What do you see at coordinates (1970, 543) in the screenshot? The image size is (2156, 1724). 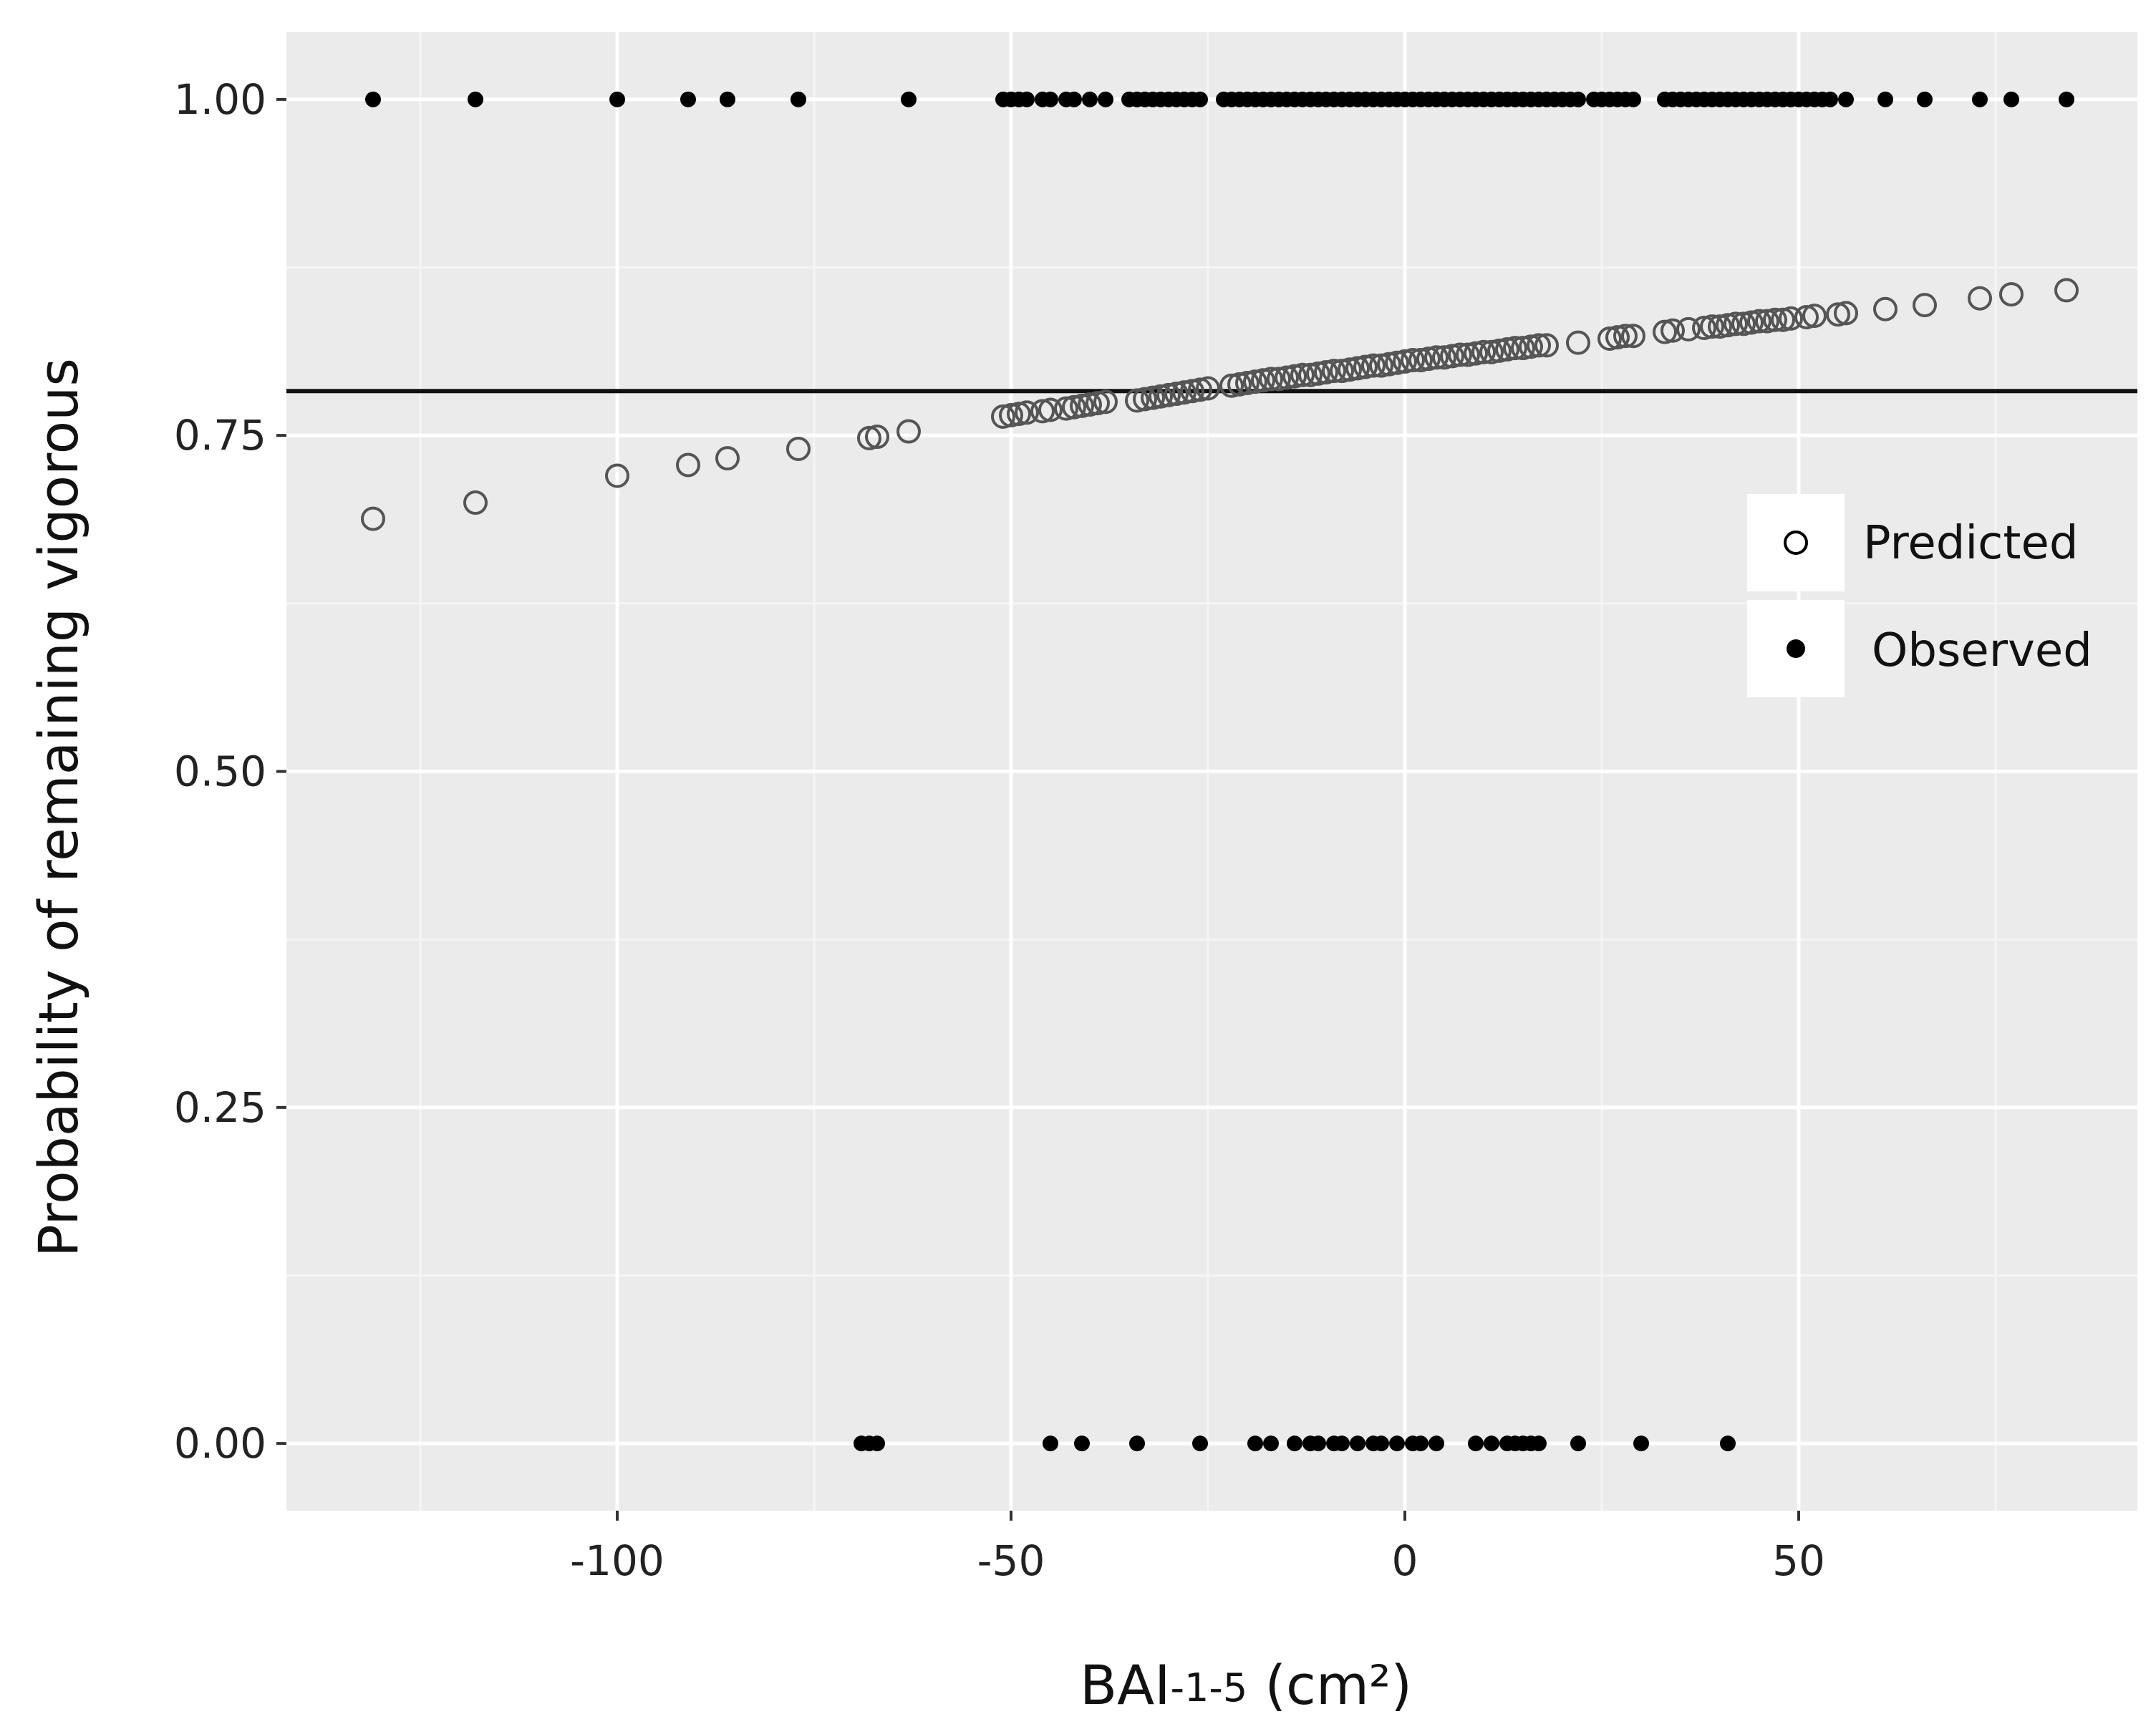 I see `legend-label-predicted: Predicted` at bounding box center [1970, 543].